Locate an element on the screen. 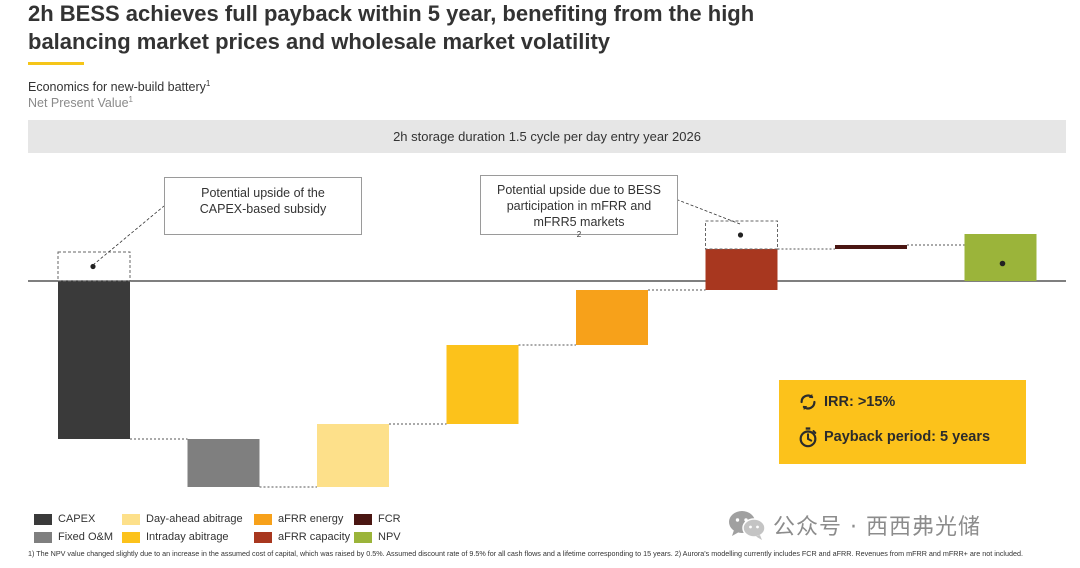 The height and width of the screenshot is (568, 1080). legend-item-fixed-om: Fixed O&M is located at coordinates (73, 537).